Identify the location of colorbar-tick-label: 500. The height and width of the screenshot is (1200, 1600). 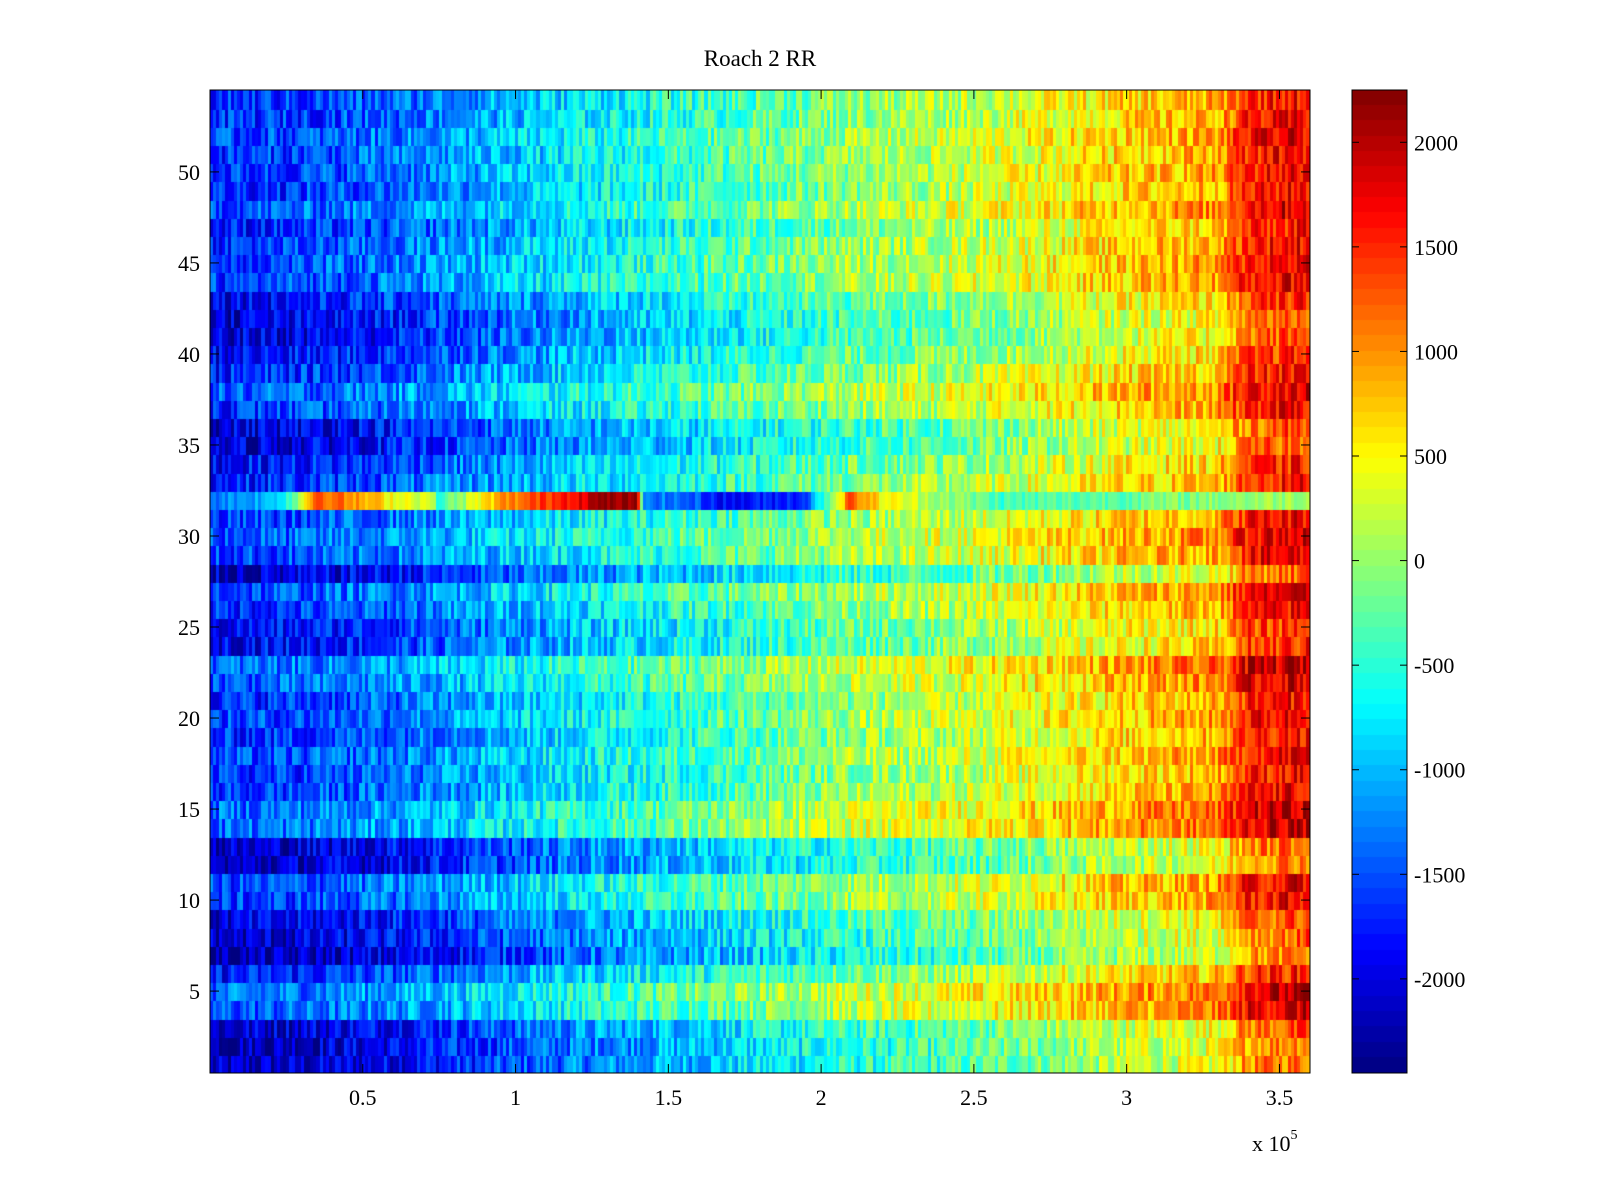
(1430, 456).